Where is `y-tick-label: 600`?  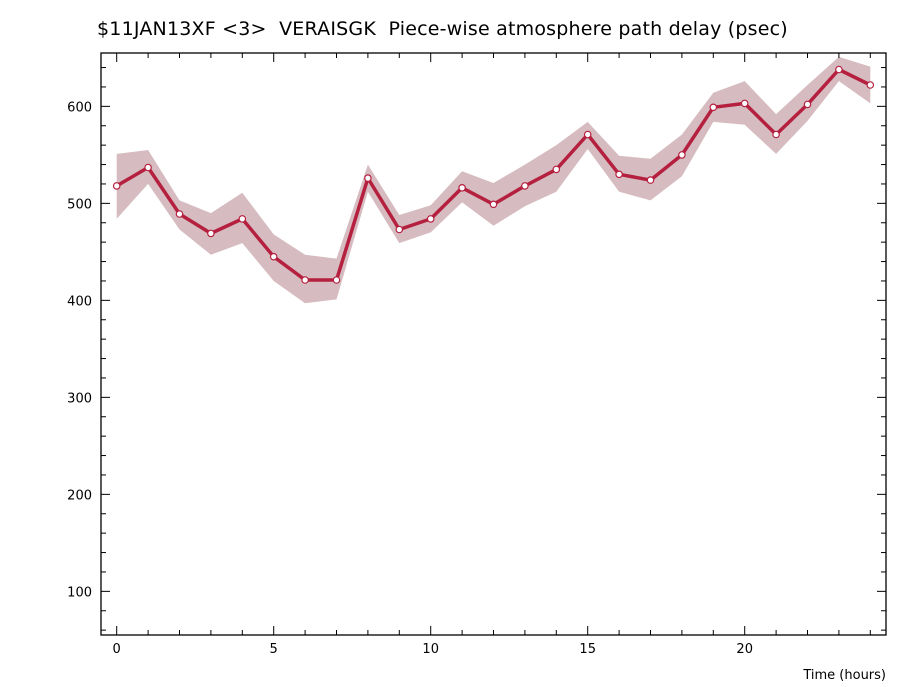
y-tick-label: 600 is located at coordinates (79, 107).